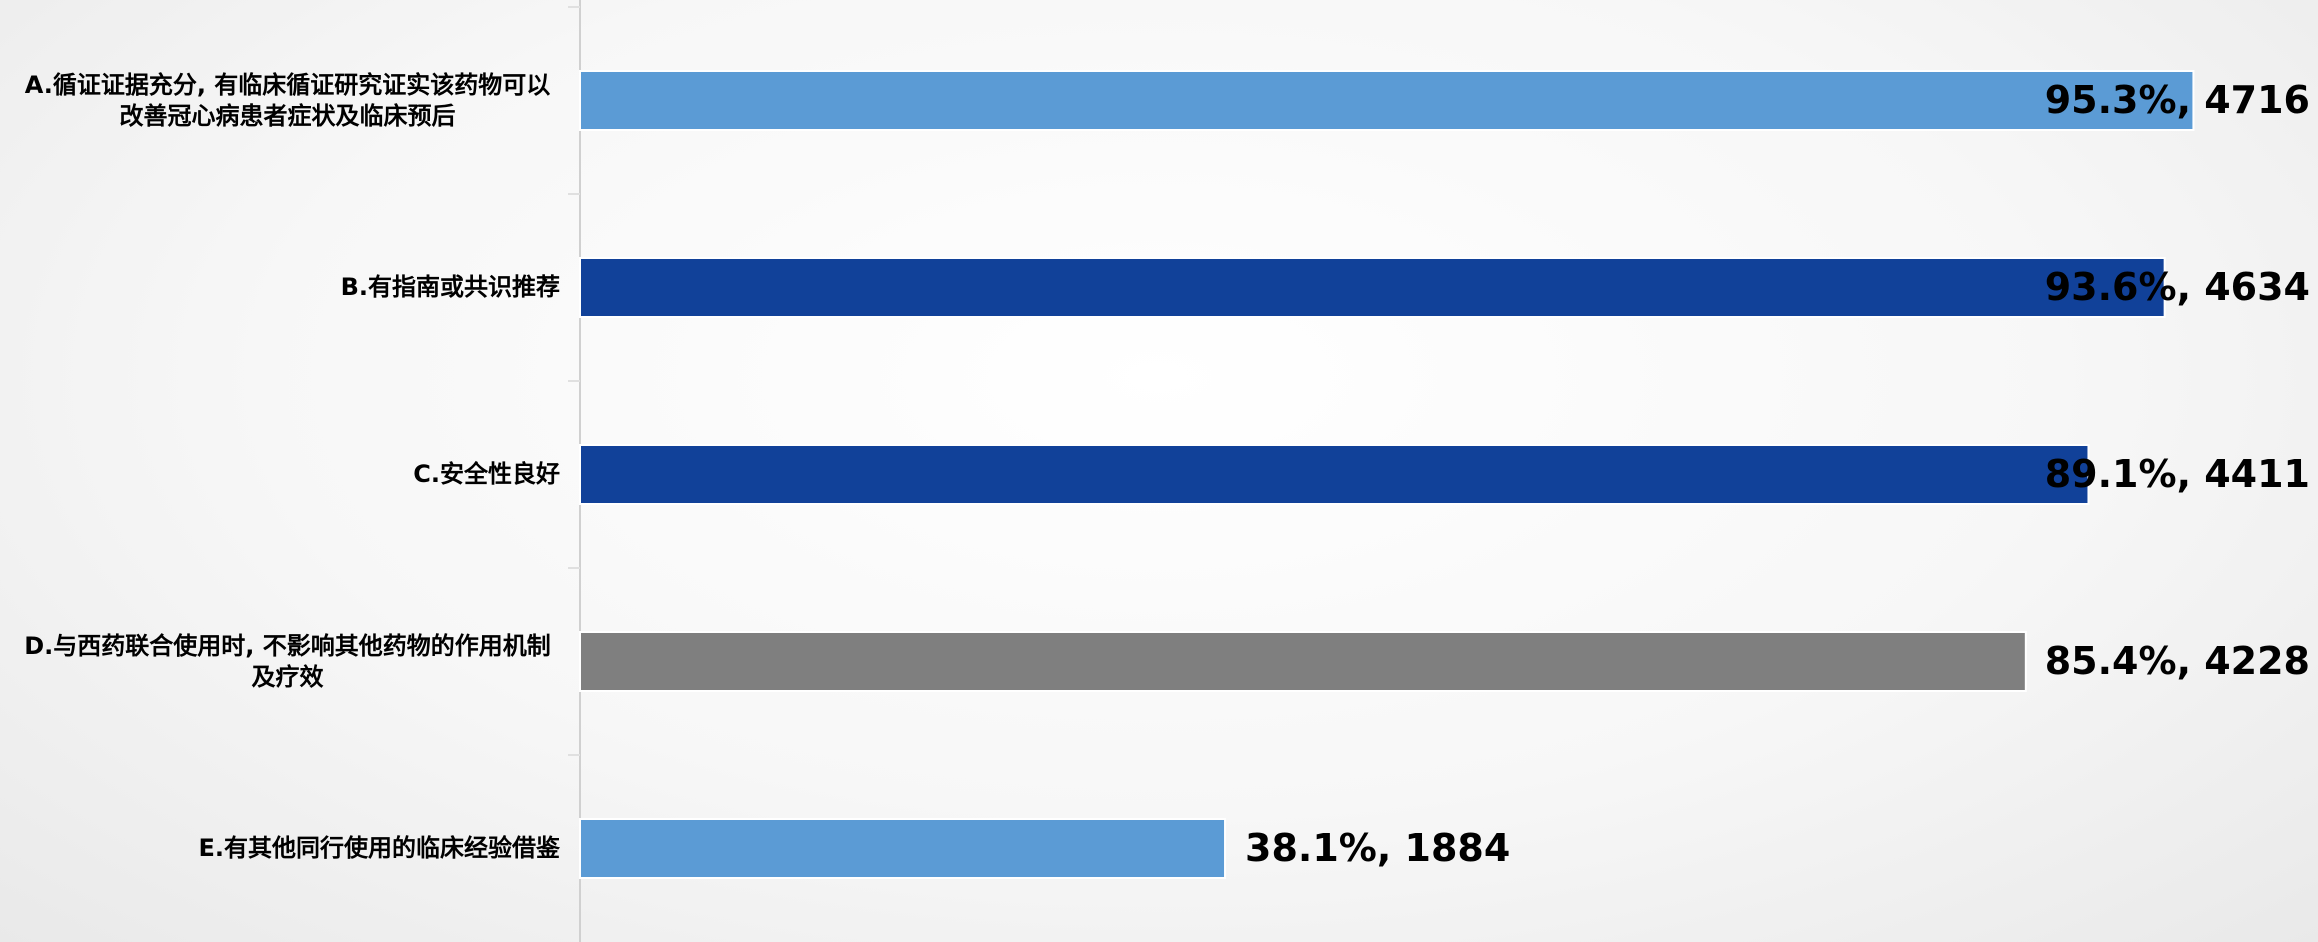 This screenshot has height=942, width=2318. Describe the element at coordinates (2177, 474) in the screenshot. I see `value-label: 89.1%, 4411` at that location.